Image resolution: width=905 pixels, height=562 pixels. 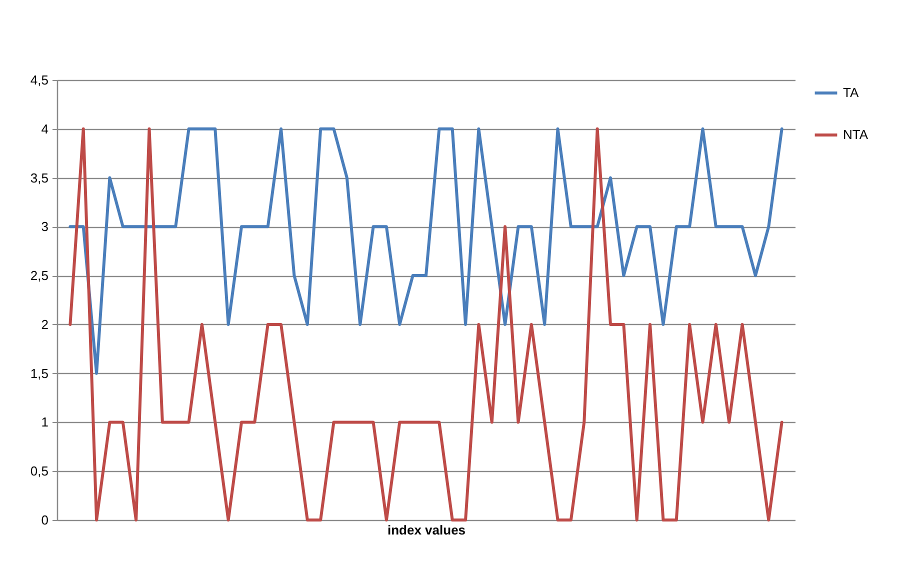 What do you see at coordinates (44, 128) in the screenshot?
I see `y-tick-label: 4` at bounding box center [44, 128].